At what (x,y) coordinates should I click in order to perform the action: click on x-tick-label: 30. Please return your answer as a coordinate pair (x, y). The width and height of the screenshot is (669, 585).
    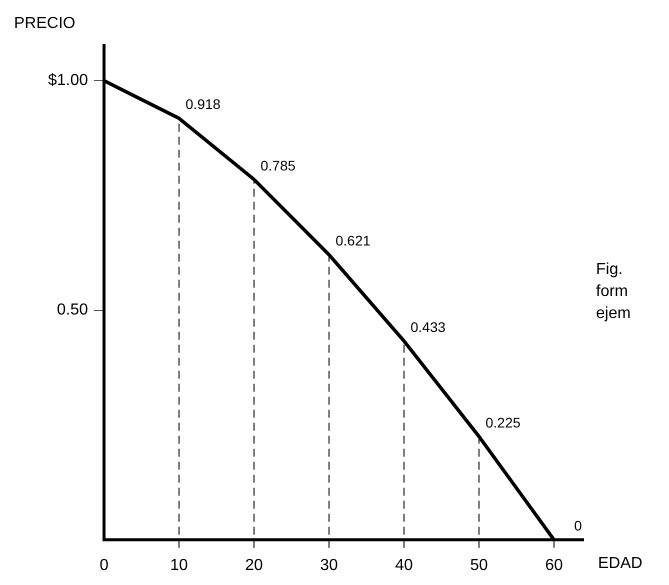
    Looking at the image, I should click on (329, 565).